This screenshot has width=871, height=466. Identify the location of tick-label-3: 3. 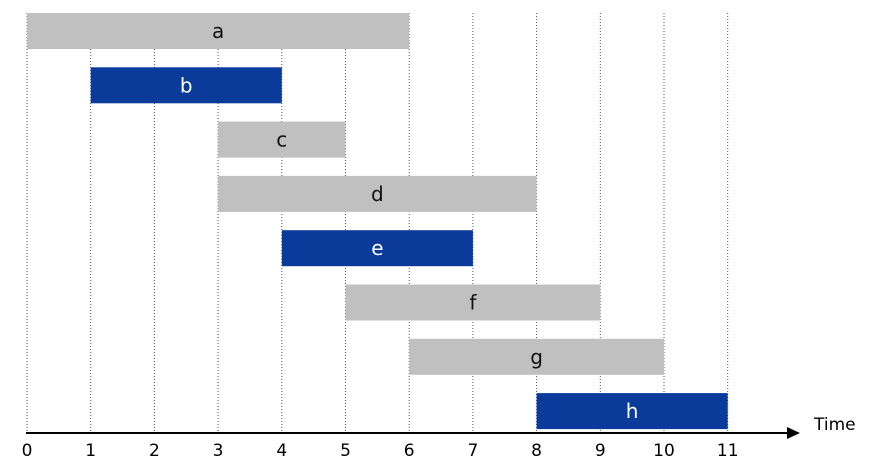
(218, 451).